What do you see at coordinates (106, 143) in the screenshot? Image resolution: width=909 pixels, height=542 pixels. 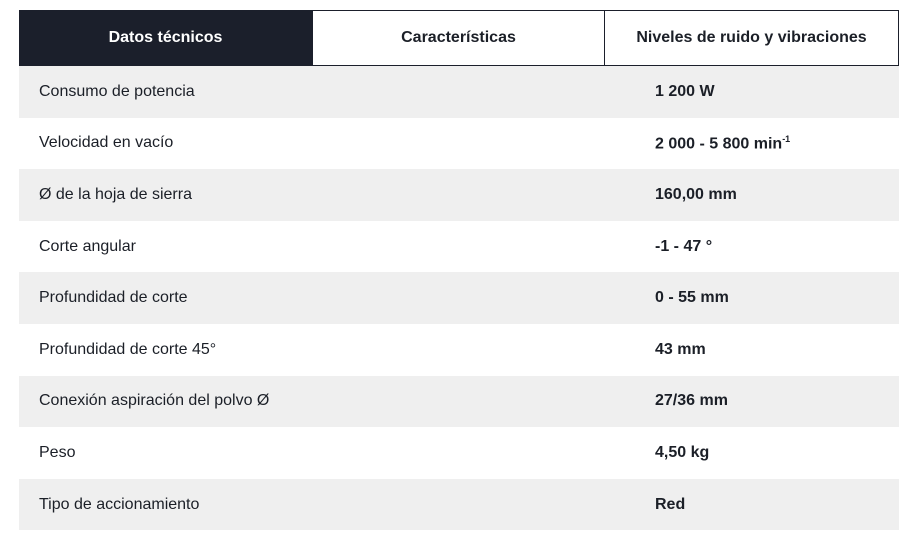 I see `spec-label: Velocidad en vacío` at bounding box center [106, 143].